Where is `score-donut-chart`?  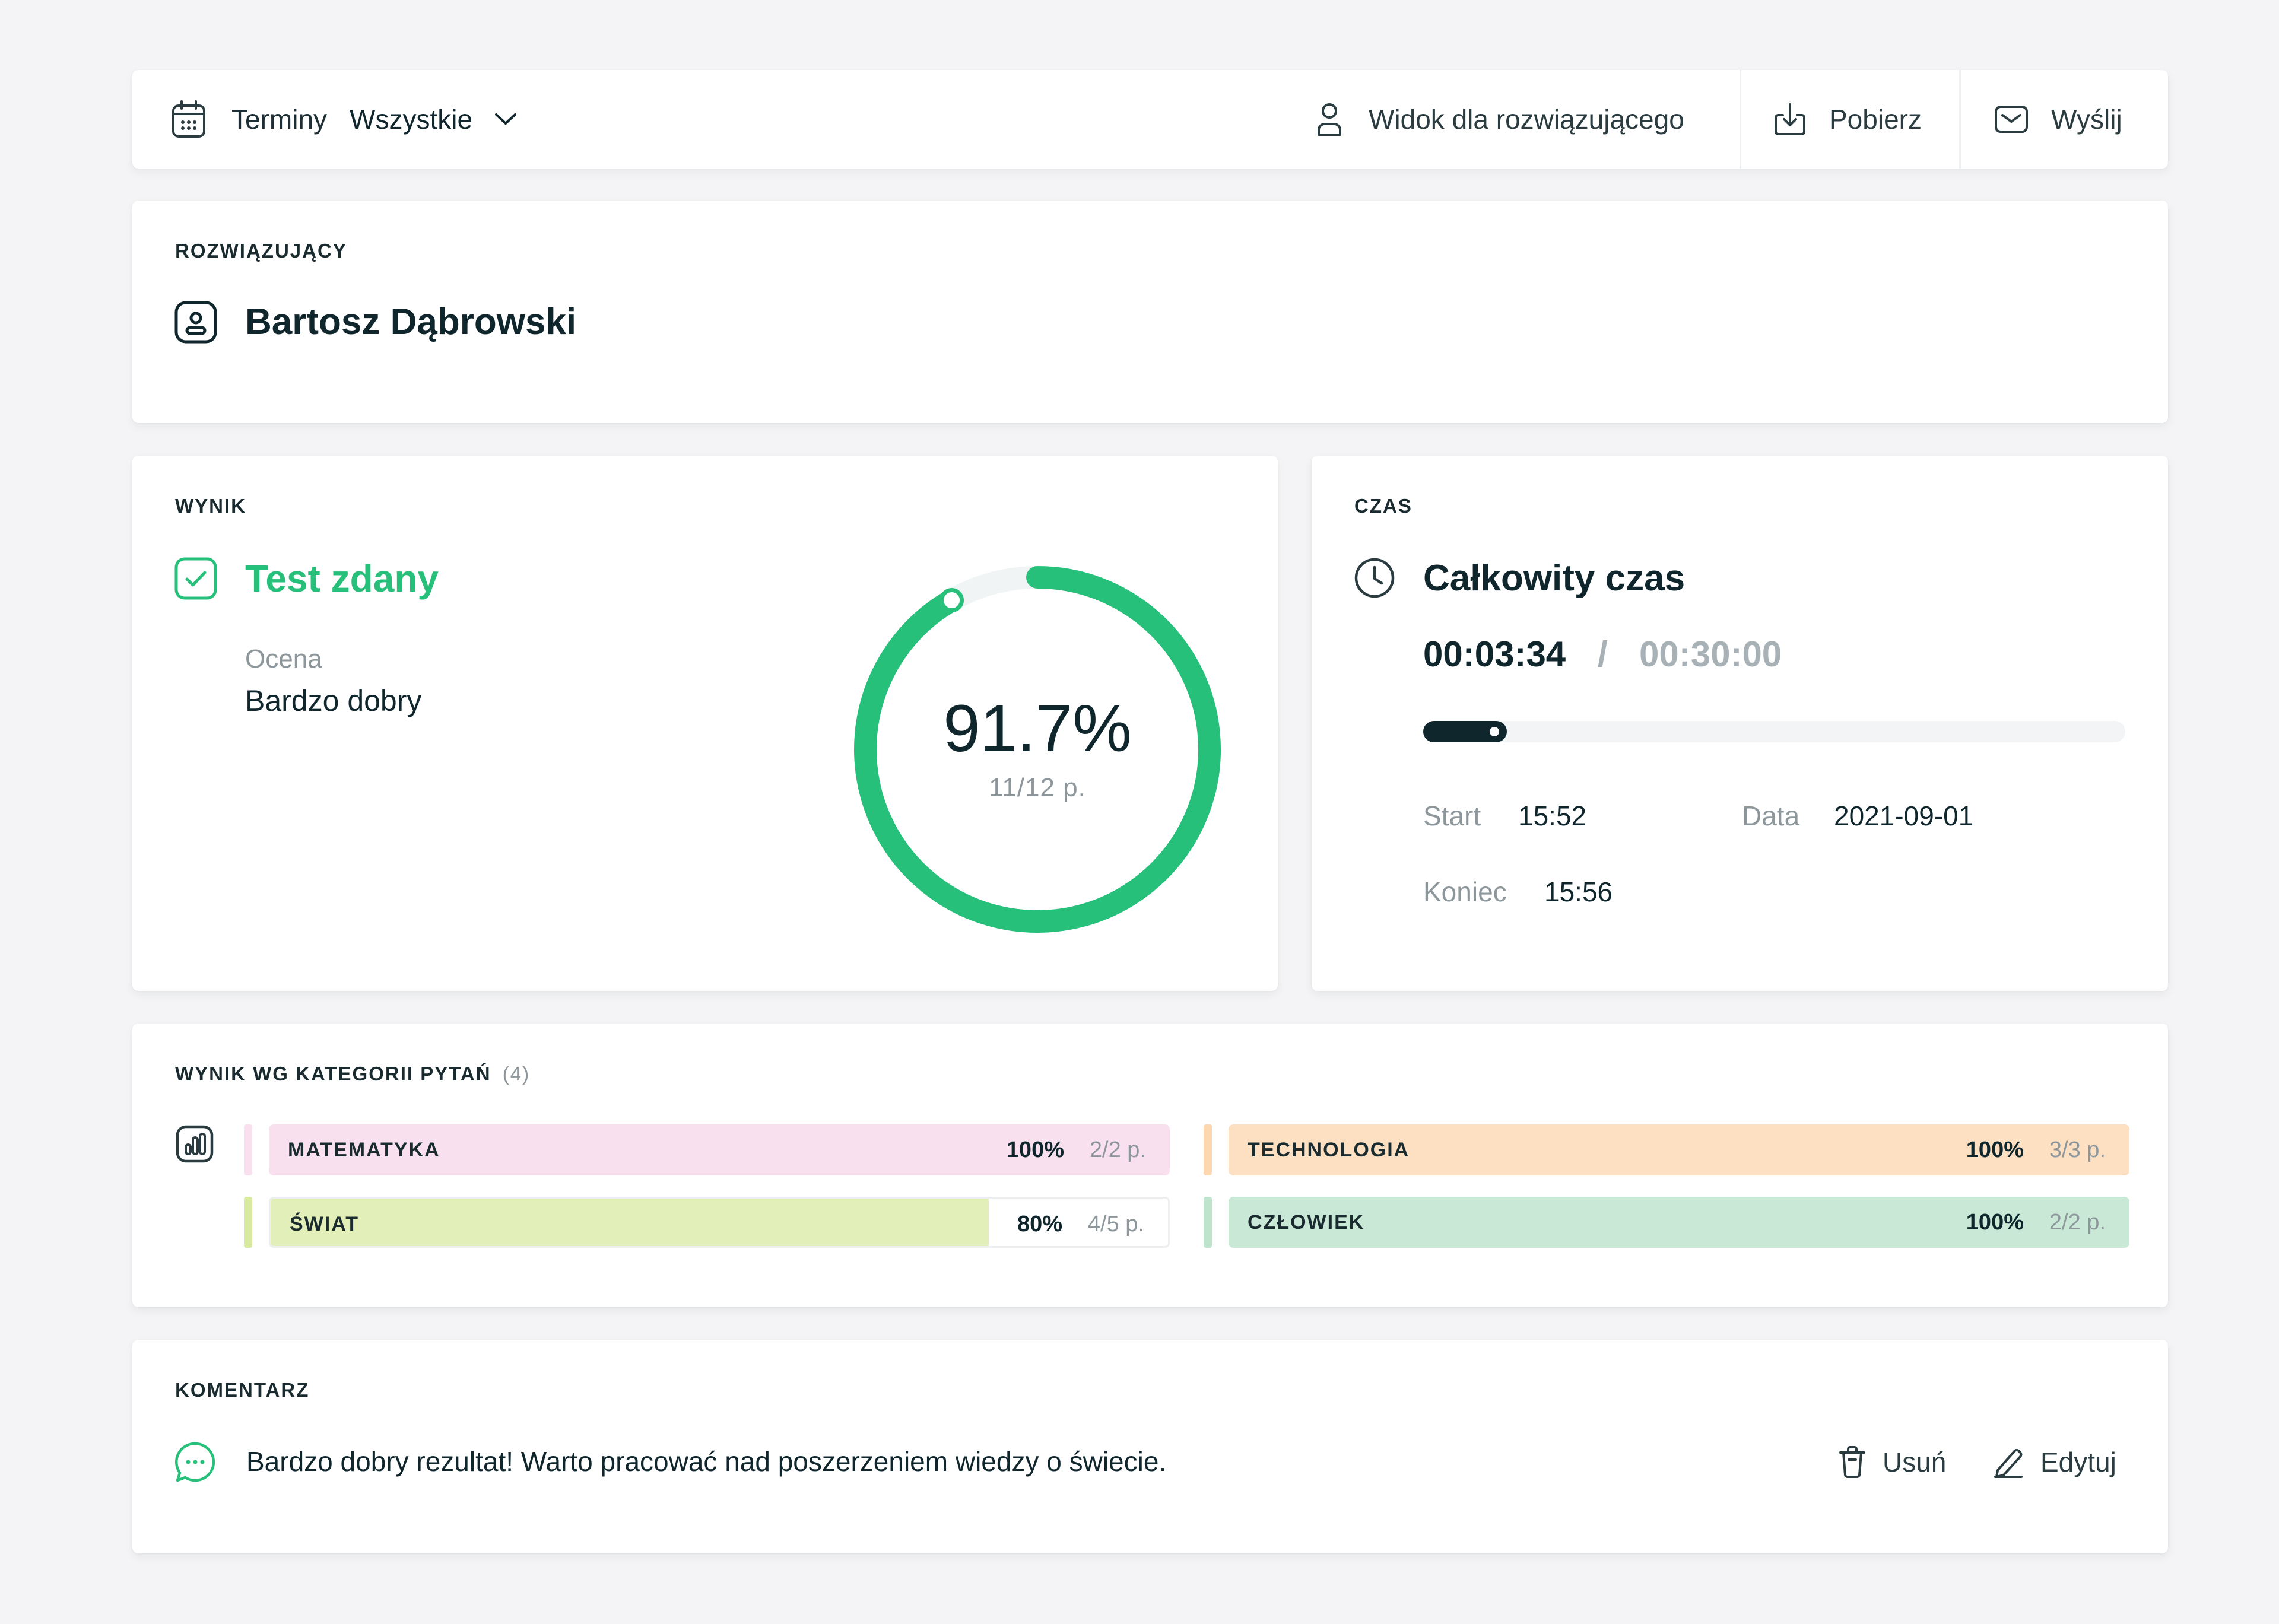
score-donut-chart is located at coordinates (1037, 749).